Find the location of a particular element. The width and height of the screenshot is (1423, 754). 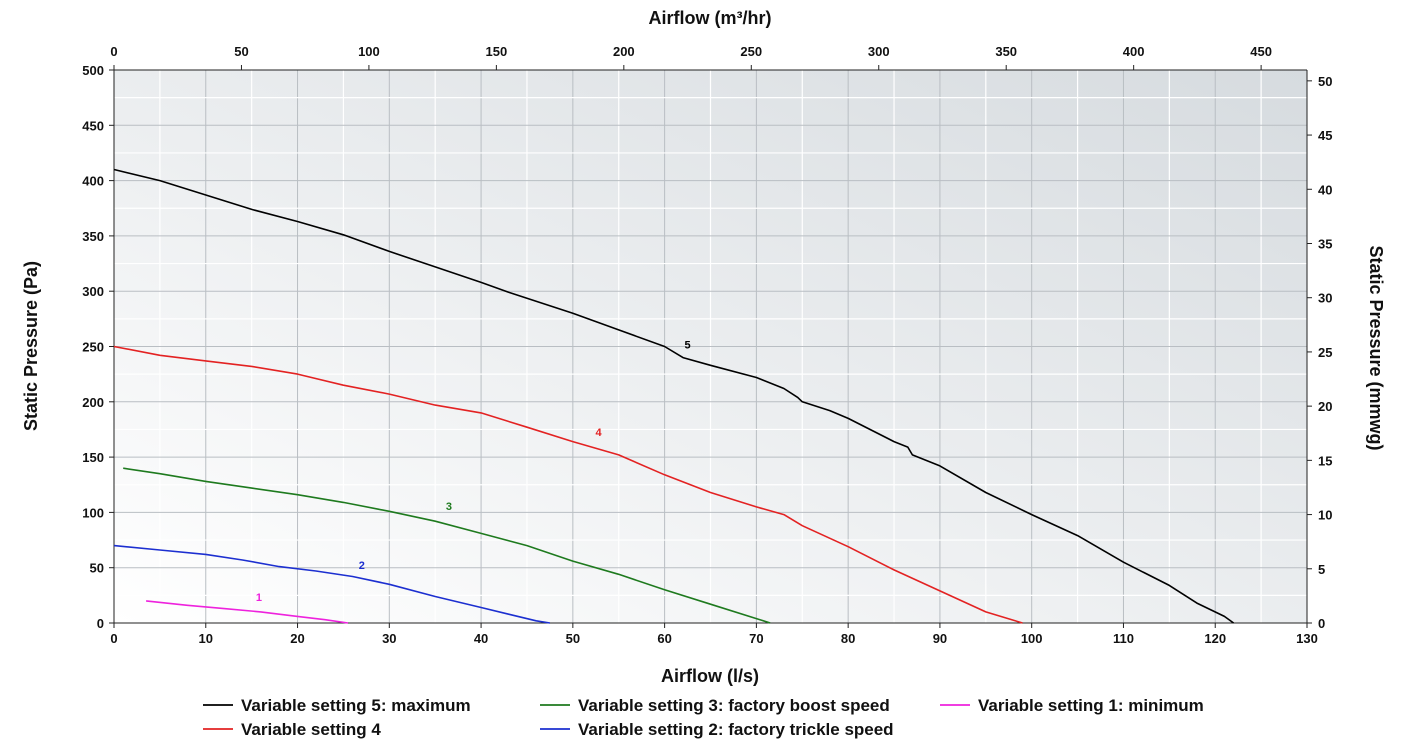

x2-tick-label: 300 is located at coordinates (879, 51).